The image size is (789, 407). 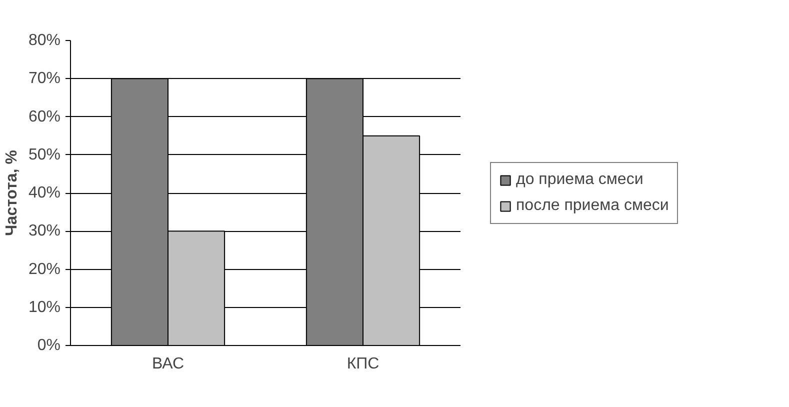 What do you see at coordinates (168, 364) in the screenshot?
I see `x-tick-label: ВАС` at bounding box center [168, 364].